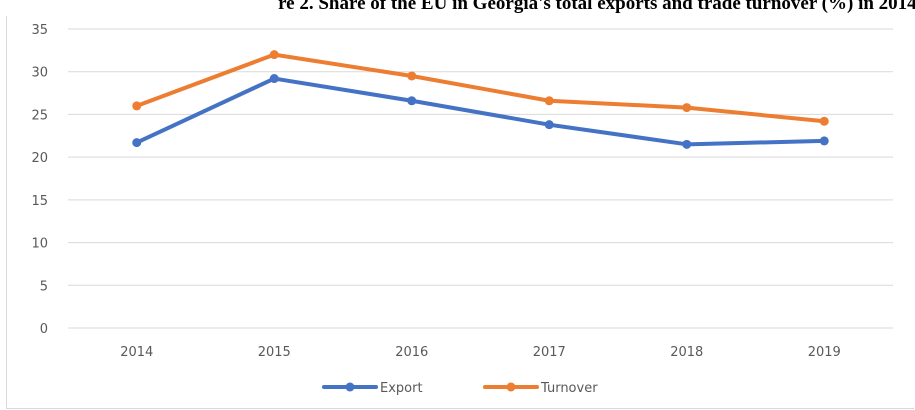 Image resolution: width=915 pixels, height=410 pixels. Describe the element at coordinates (824, 352) in the screenshot. I see `x-tick-label: 2019` at that location.